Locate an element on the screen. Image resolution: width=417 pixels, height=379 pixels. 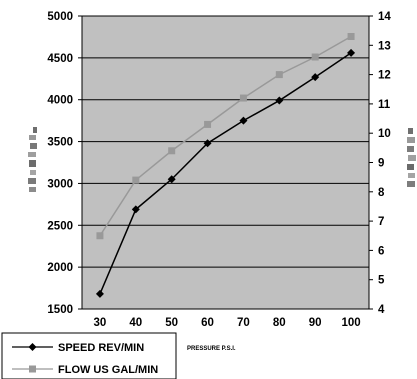
y-left-tick-label: 3500 is located at coordinates (60, 143).